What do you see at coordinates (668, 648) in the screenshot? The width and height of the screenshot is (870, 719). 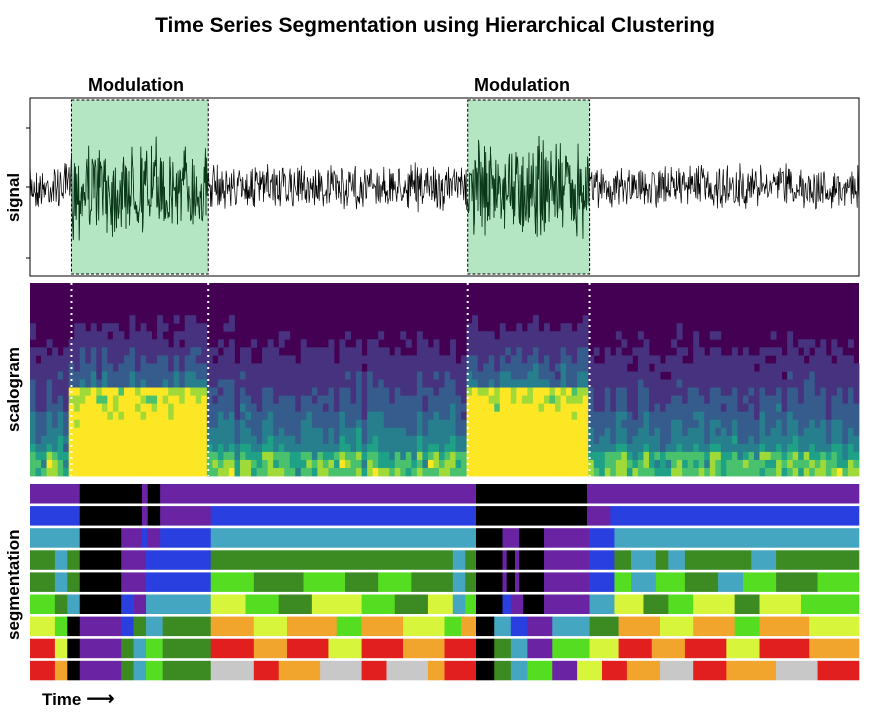 I see `segment-row-8-block` at bounding box center [668, 648].